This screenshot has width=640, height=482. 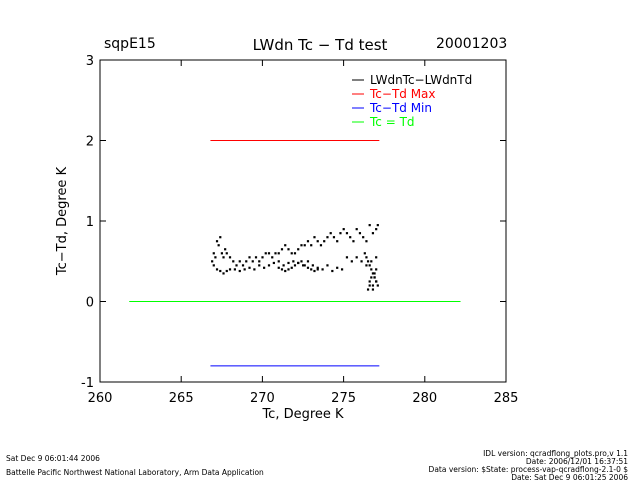 What do you see at coordinates (62, 221) in the screenshot?
I see `y-axis-label: Tc−Td, Degree K` at bounding box center [62, 221].